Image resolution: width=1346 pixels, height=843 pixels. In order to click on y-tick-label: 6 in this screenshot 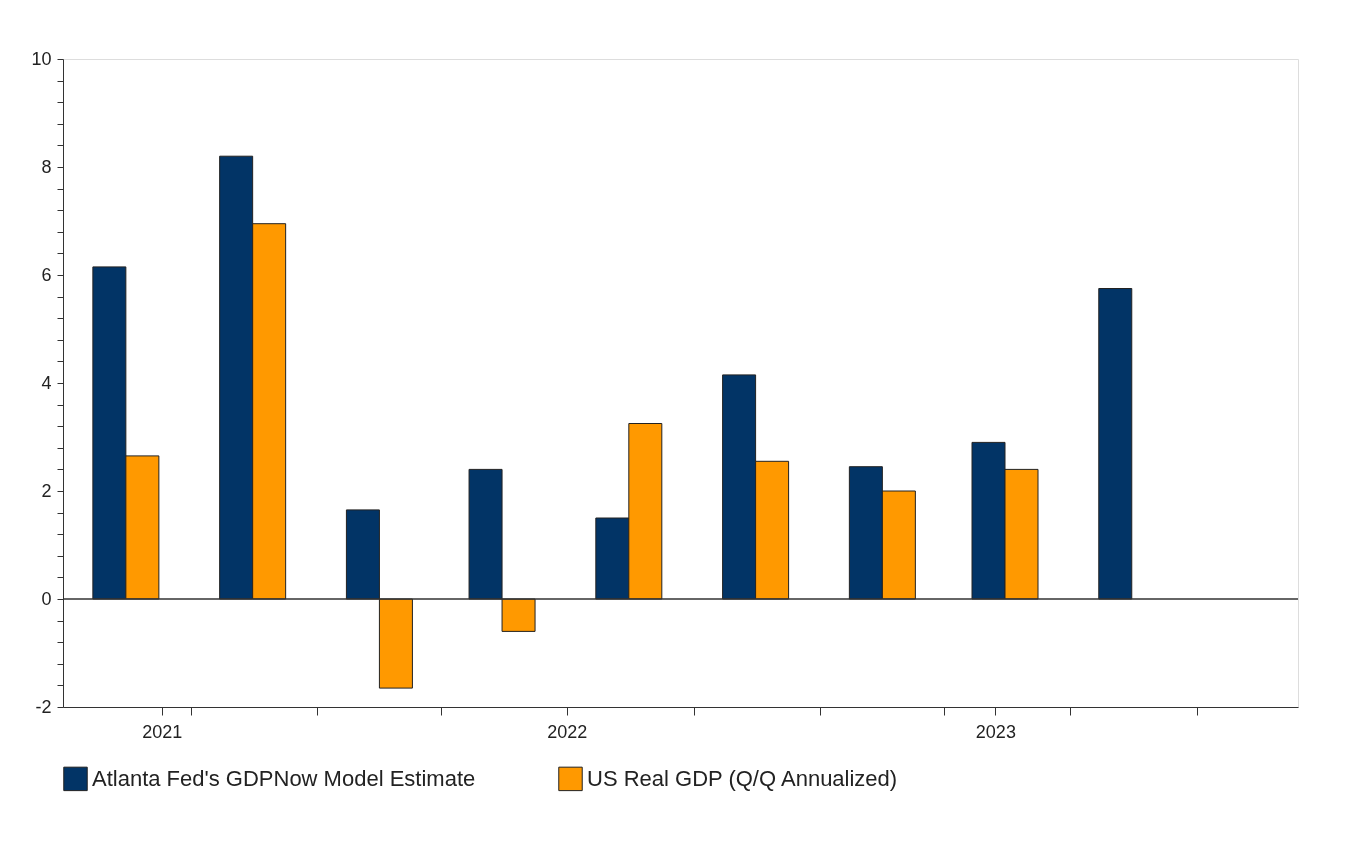, I will do `click(46, 274)`.